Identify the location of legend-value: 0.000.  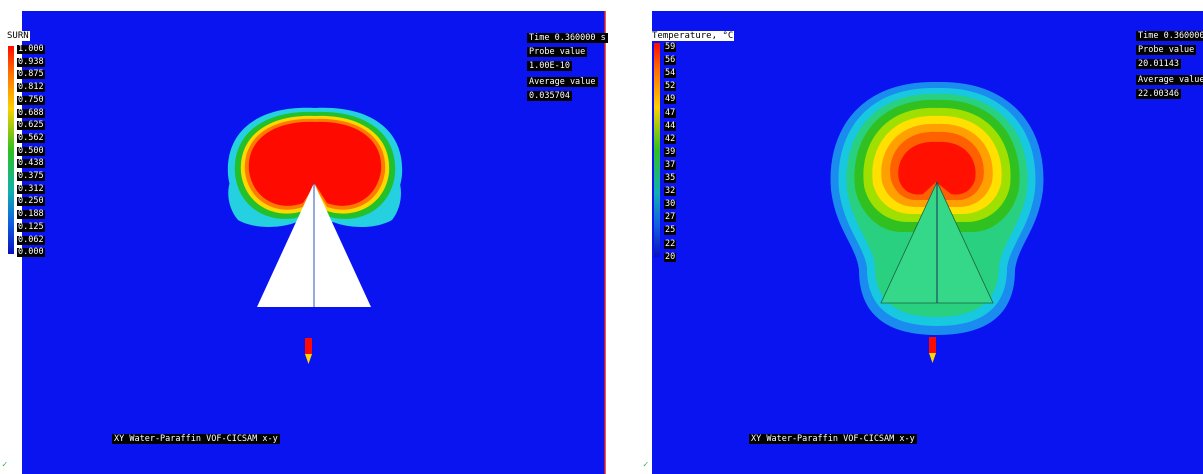
(31, 252).